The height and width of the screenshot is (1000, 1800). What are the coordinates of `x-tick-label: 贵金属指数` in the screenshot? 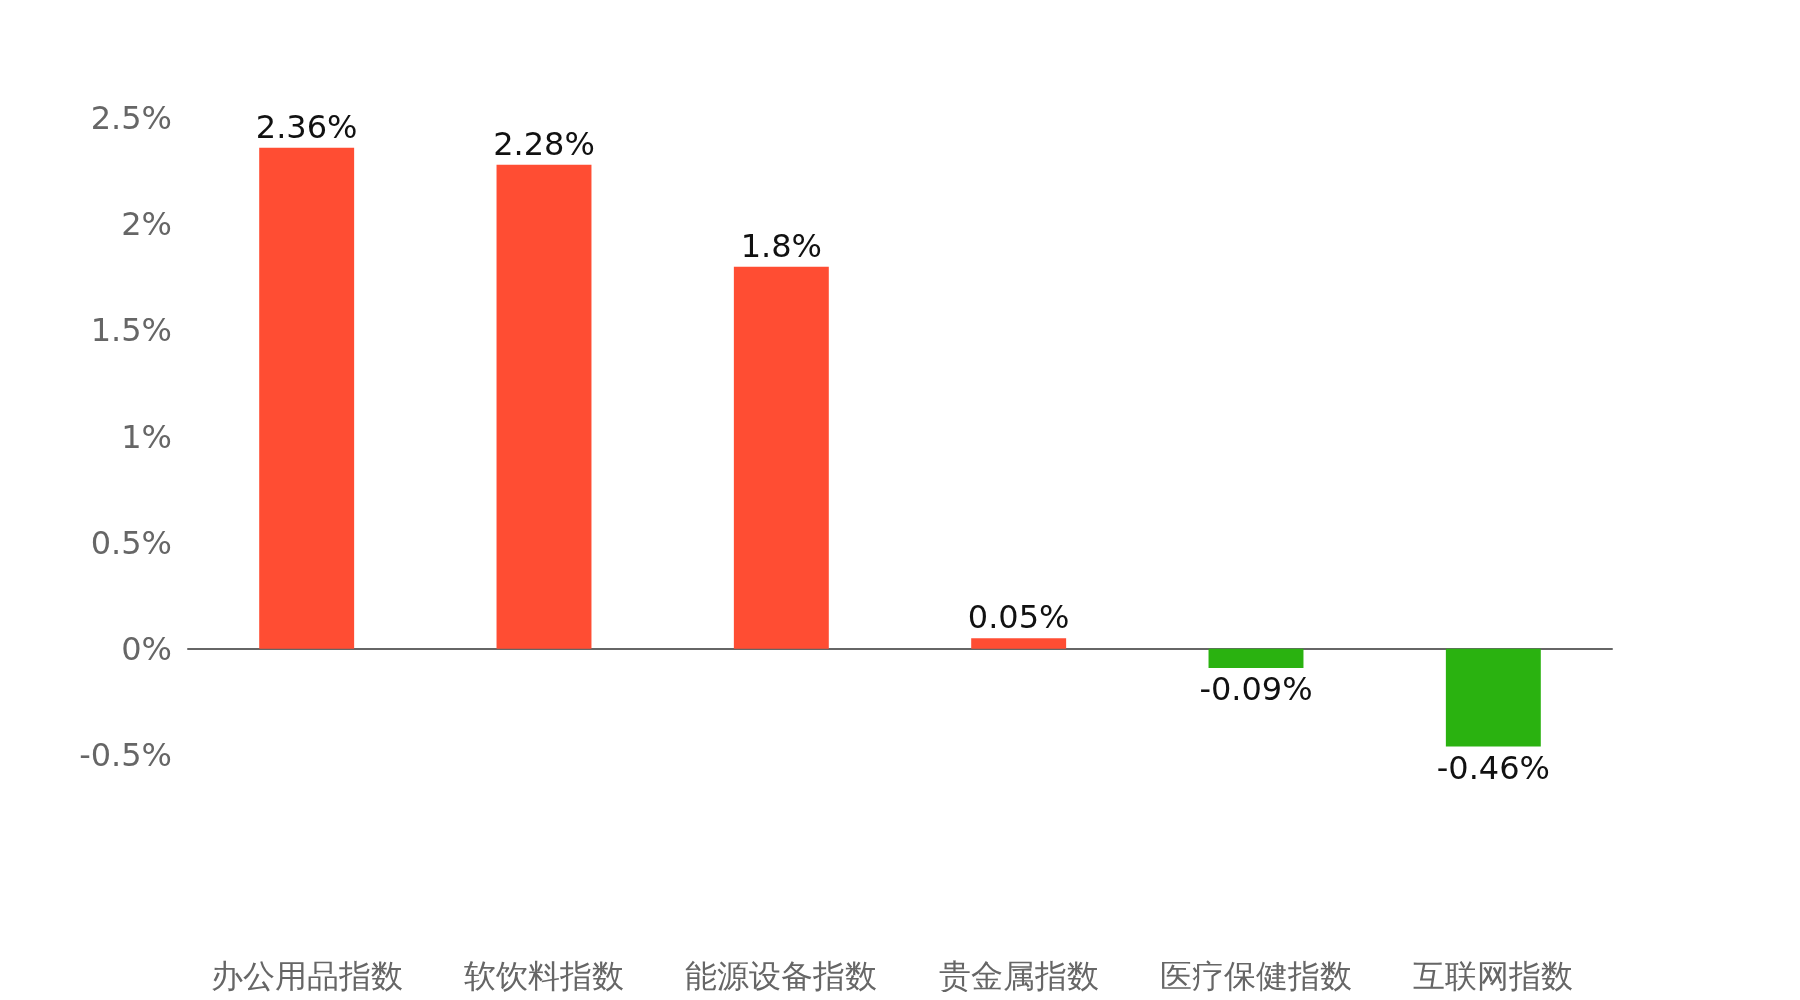 It's located at (1018, 976).